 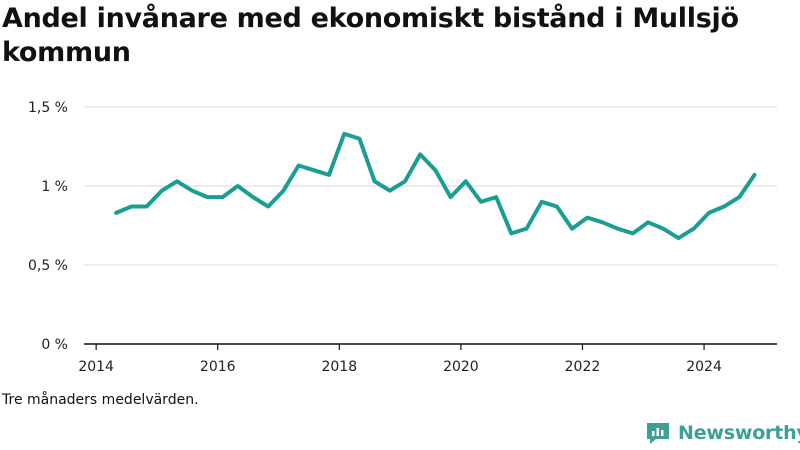 What do you see at coordinates (96, 367) in the screenshot?
I see `x-tick-label: 2014` at bounding box center [96, 367].